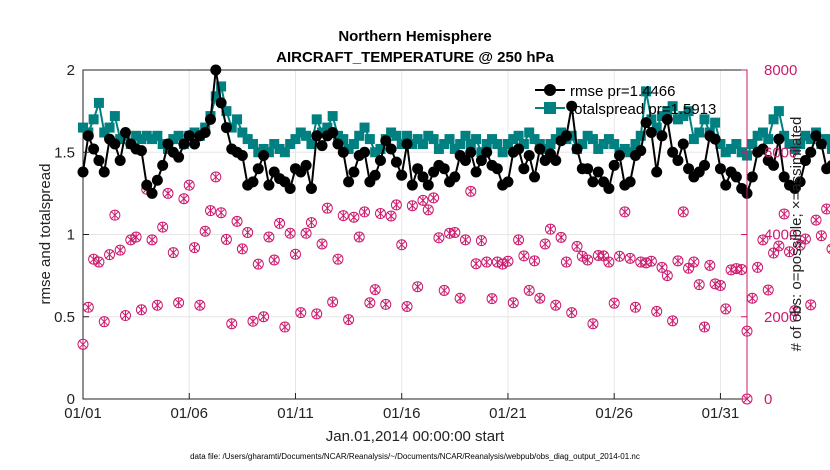  I want to click on y-tick-label: 2, so click(71, 70).